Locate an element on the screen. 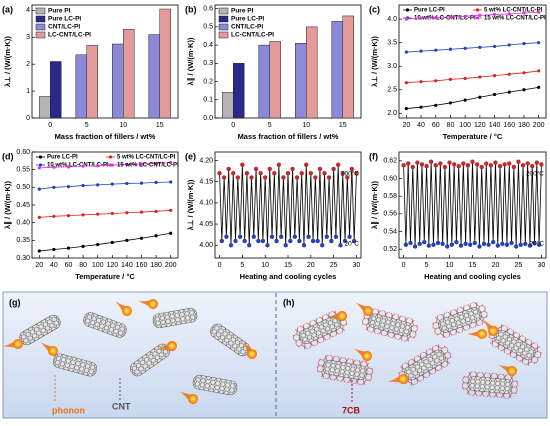 The width and height of the screenshot is (550, 426). legend-label: CNT/LC-PI is located at coordinates (64, 27).